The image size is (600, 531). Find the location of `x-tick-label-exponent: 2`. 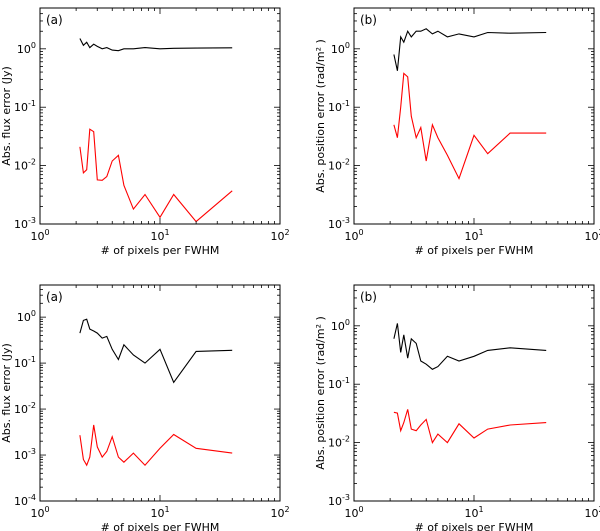

x-tick-label-exponent: 2 is located at coordinates (286, 509).